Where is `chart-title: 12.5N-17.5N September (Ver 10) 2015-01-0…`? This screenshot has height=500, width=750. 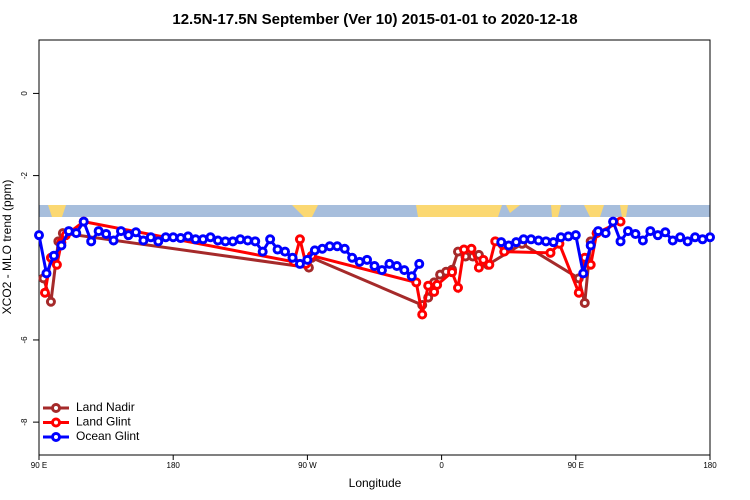 chart-title: 12.5N-17.5N September (Ver 10) 2015-01-0… is located at coordinates (374, 19).